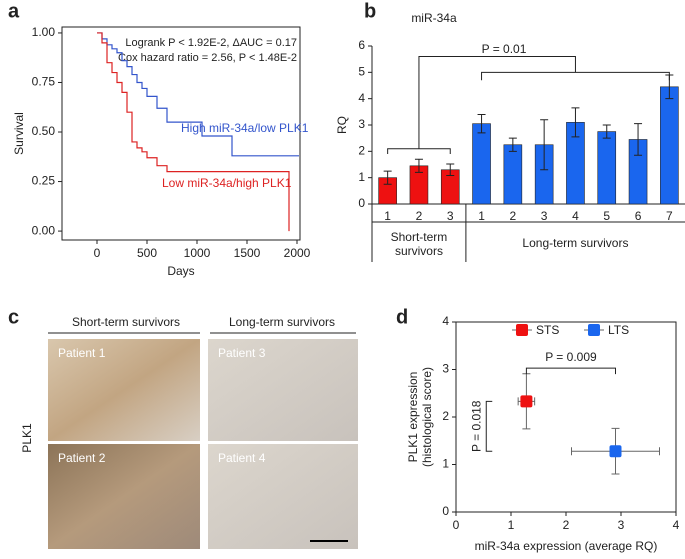  I want to click on y-tick-label: 0.50, so click(44, 131).